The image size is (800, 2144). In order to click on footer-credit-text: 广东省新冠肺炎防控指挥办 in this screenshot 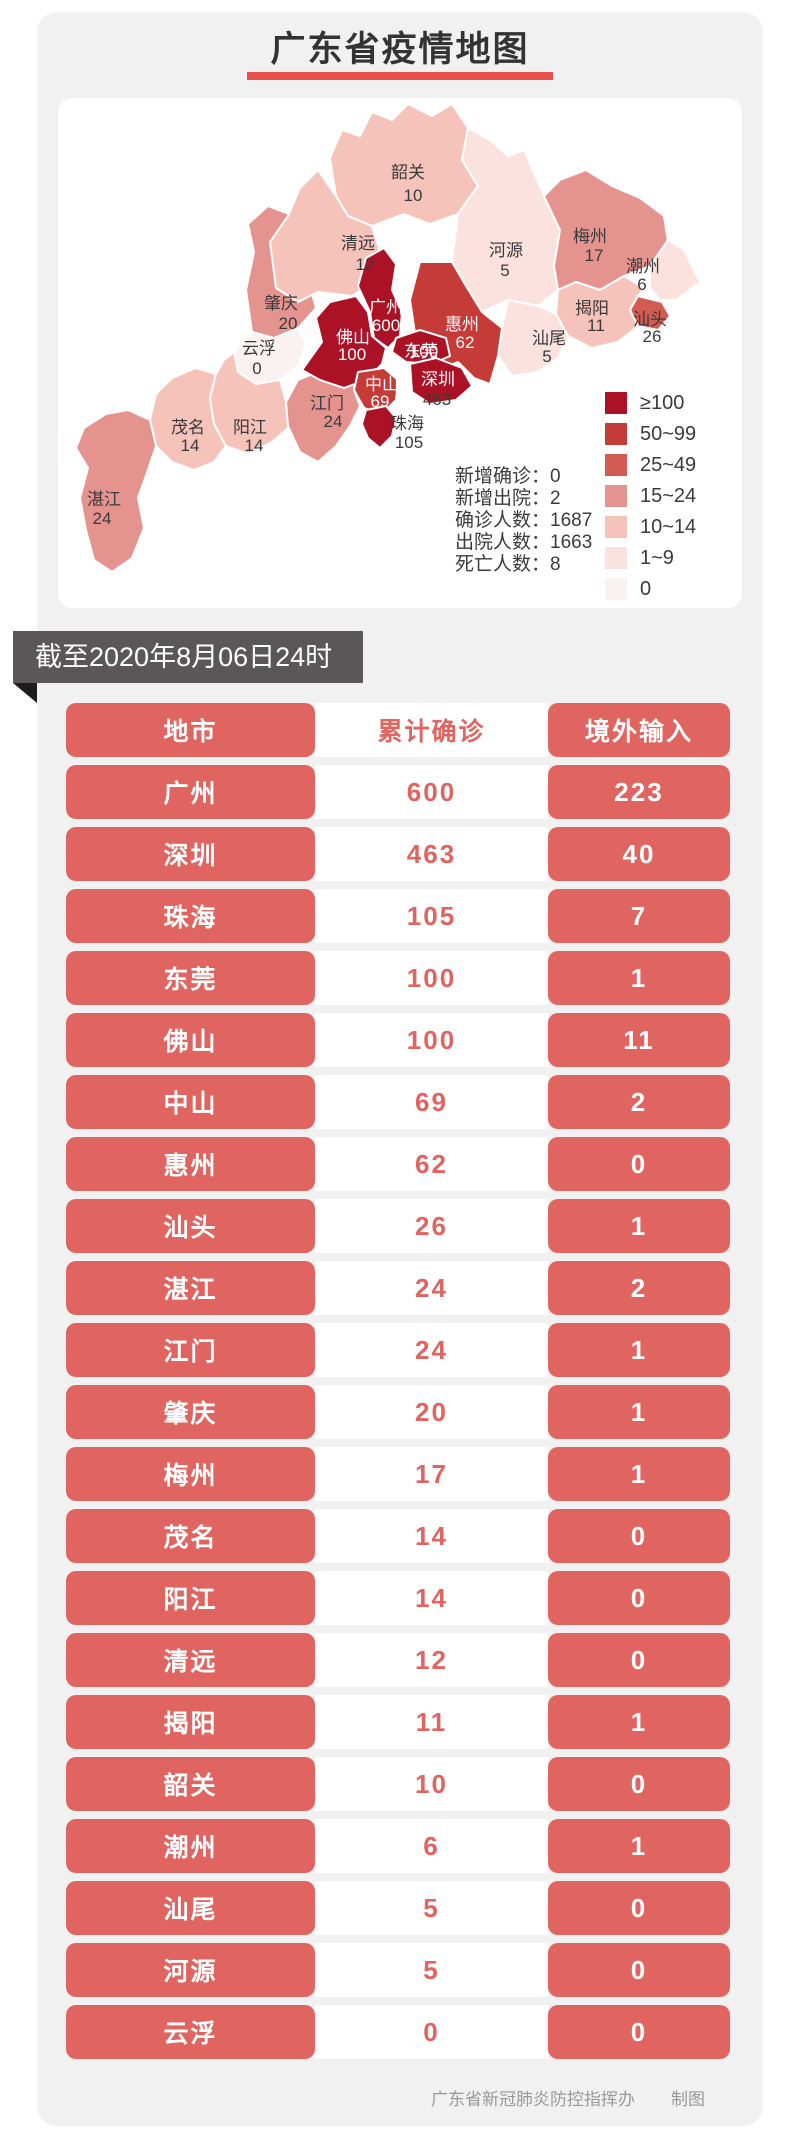, I will do `click(533, 2099)`.